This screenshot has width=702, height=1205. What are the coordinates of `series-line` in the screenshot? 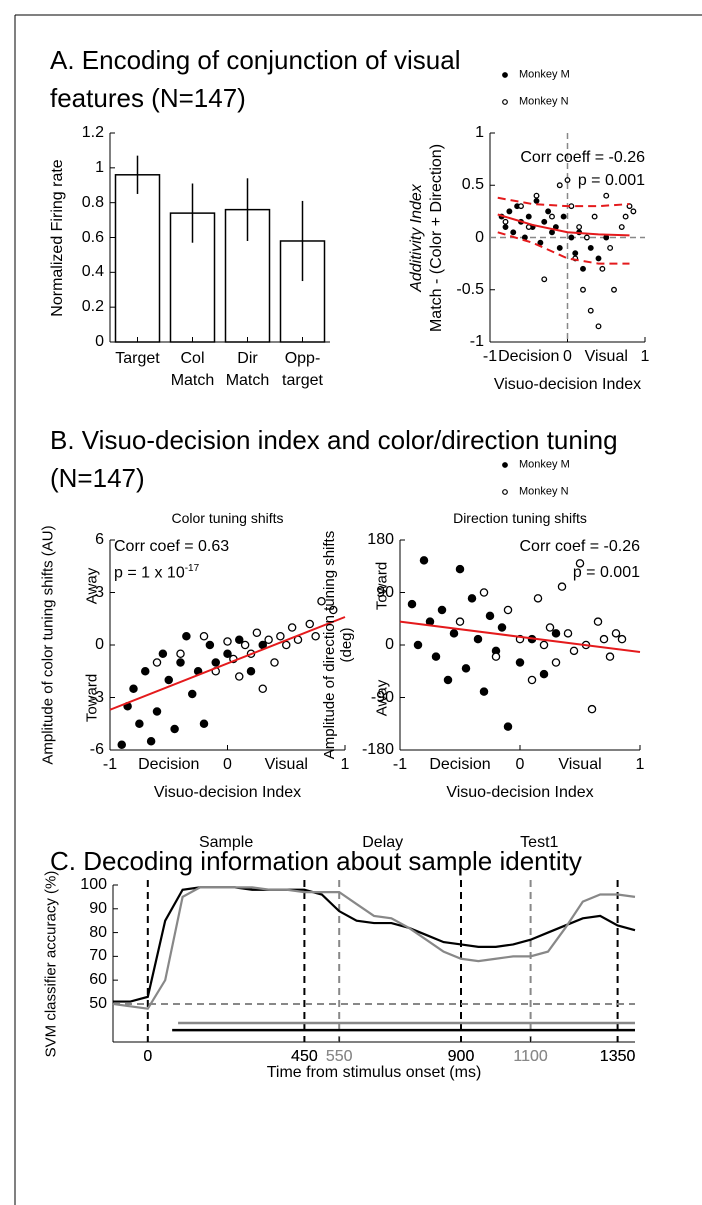 It's located at (374, 944).